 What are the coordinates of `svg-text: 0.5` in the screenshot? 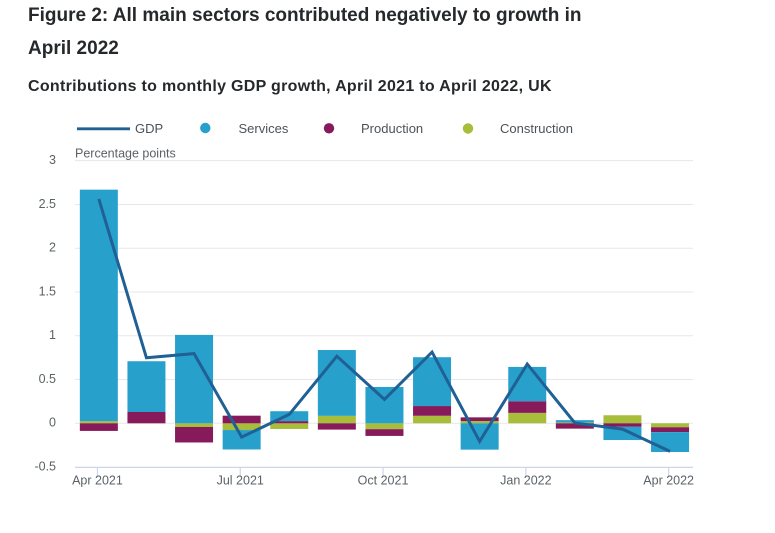 It's located at (47, 379).